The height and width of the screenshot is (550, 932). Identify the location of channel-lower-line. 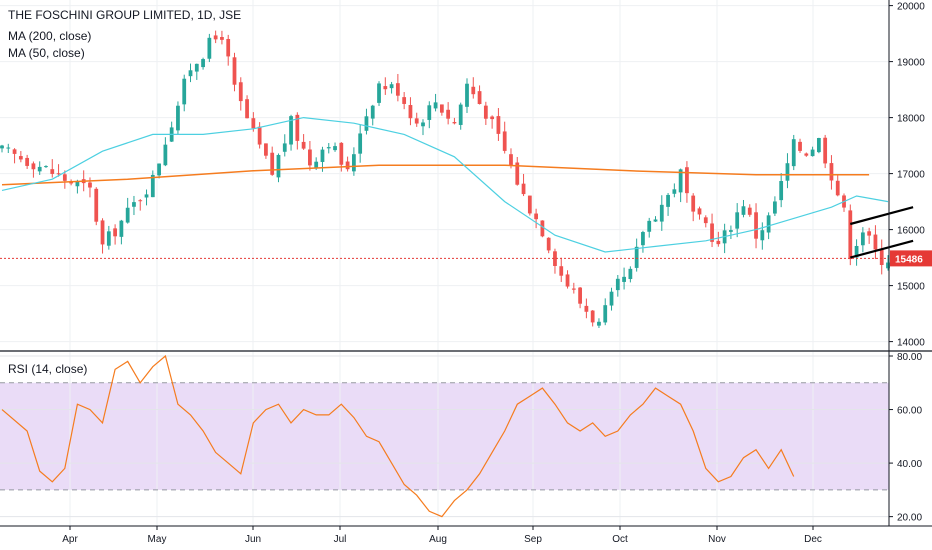
(882, 249).